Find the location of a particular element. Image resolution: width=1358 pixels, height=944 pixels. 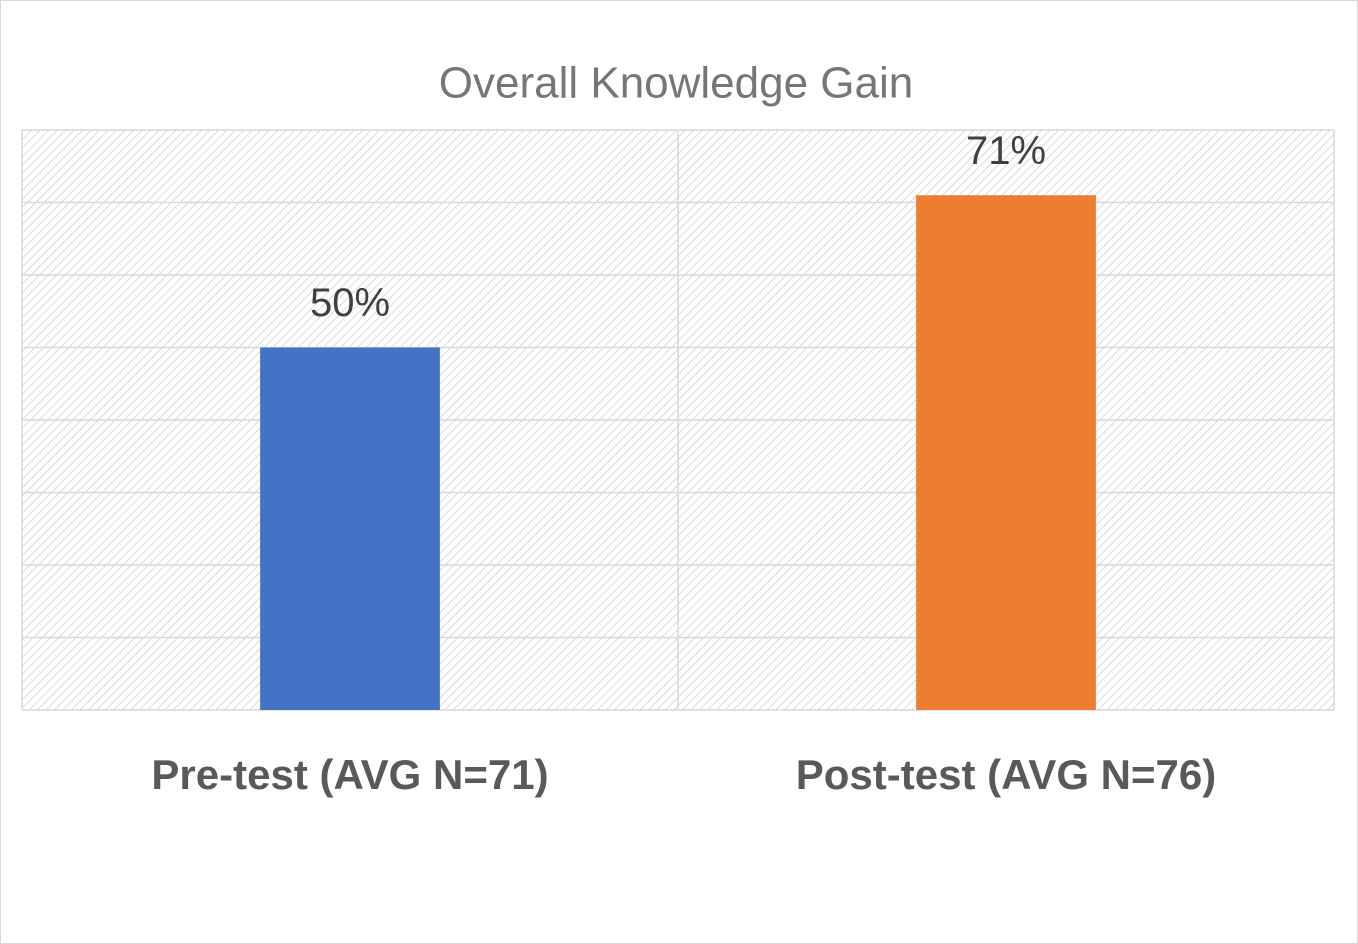

value-label: 71% is located at coordinates (1006, 151).